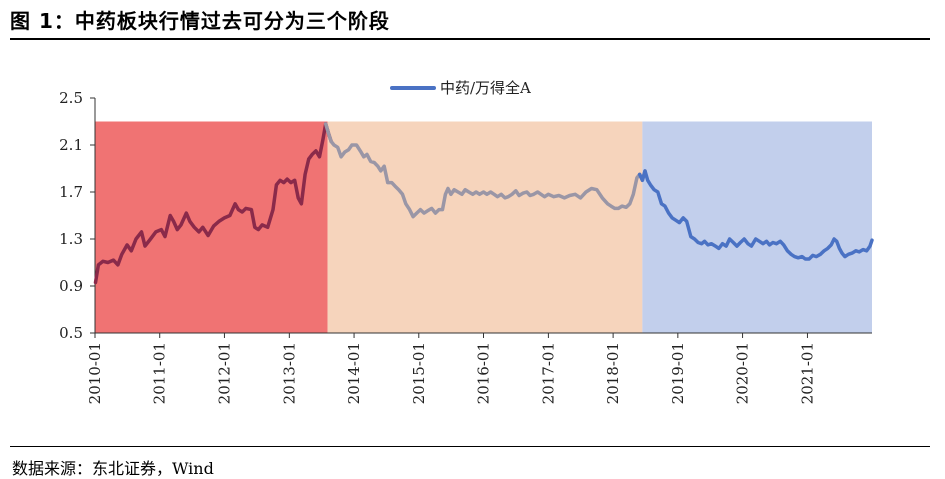 This screenshot has height=479, width=945. I want to click on x-tick-label: 2017-01, so click(548, 373).